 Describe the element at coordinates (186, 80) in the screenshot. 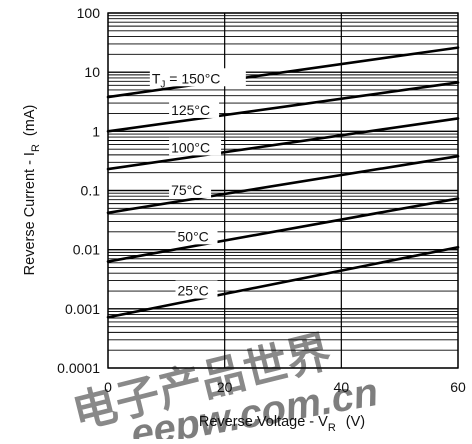

I see `series-label: TJ = 150°C` at that location.